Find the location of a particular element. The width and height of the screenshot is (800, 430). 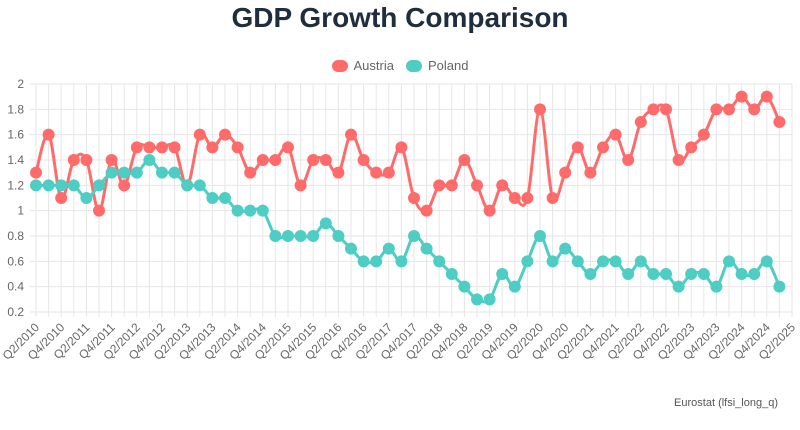

legend: Austria Poland is located at coordinates (400, 65).